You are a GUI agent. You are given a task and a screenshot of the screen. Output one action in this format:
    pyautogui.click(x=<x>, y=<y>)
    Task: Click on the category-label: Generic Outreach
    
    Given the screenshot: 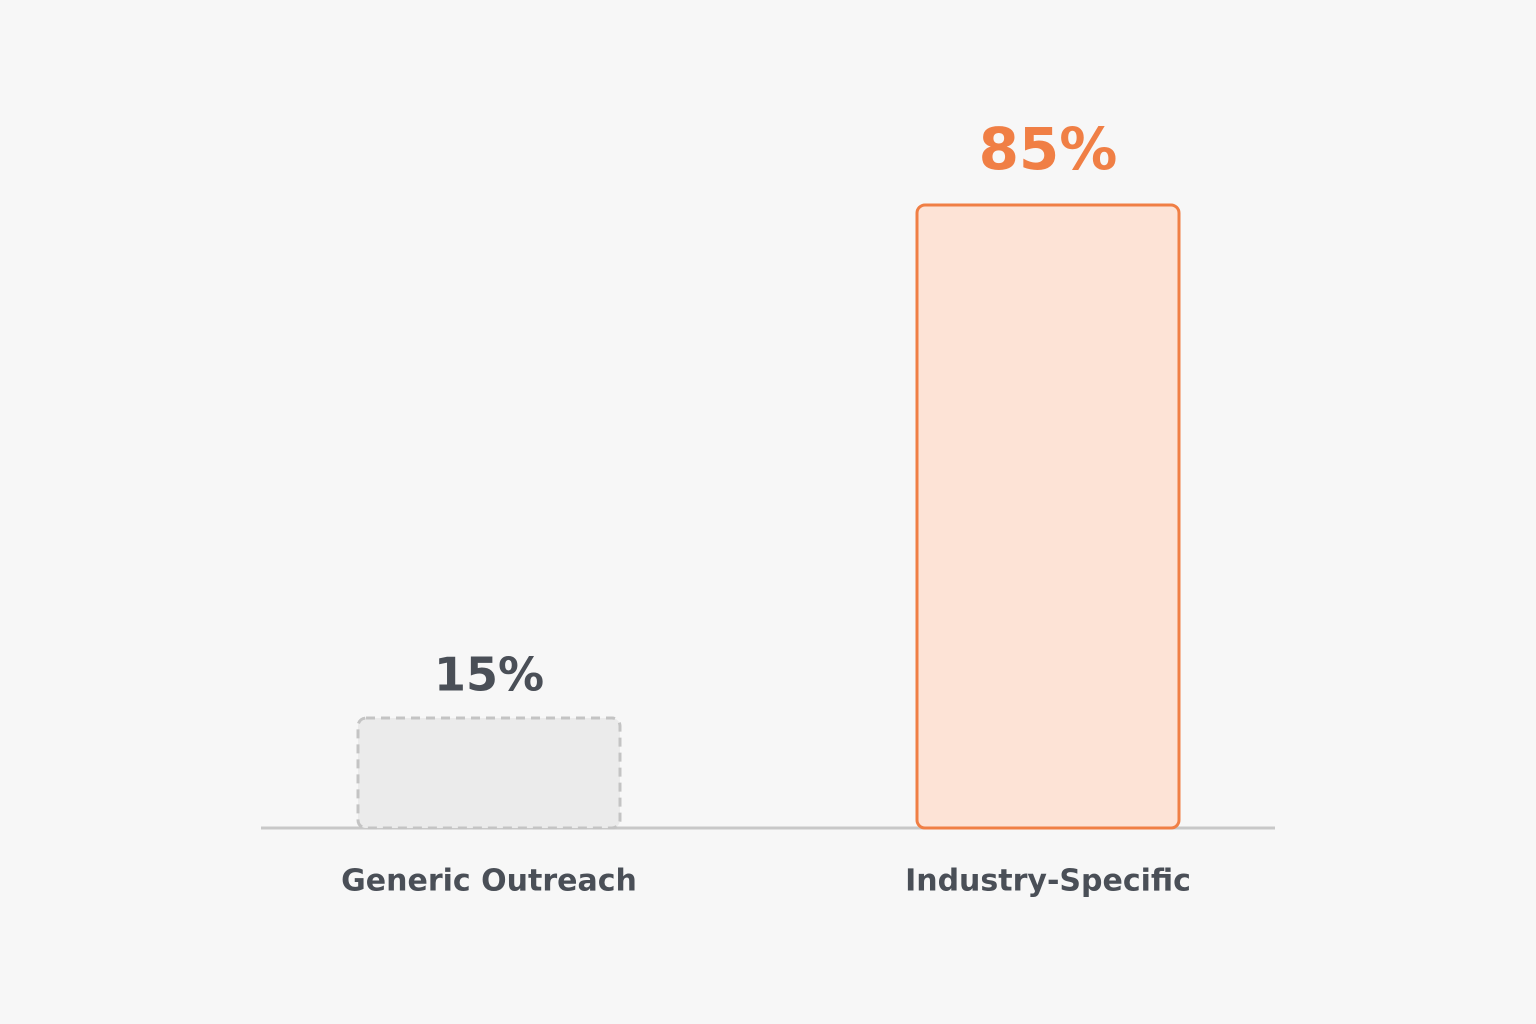 What is the action you would take?
    pyautogui.click(x=489, y=881)
    